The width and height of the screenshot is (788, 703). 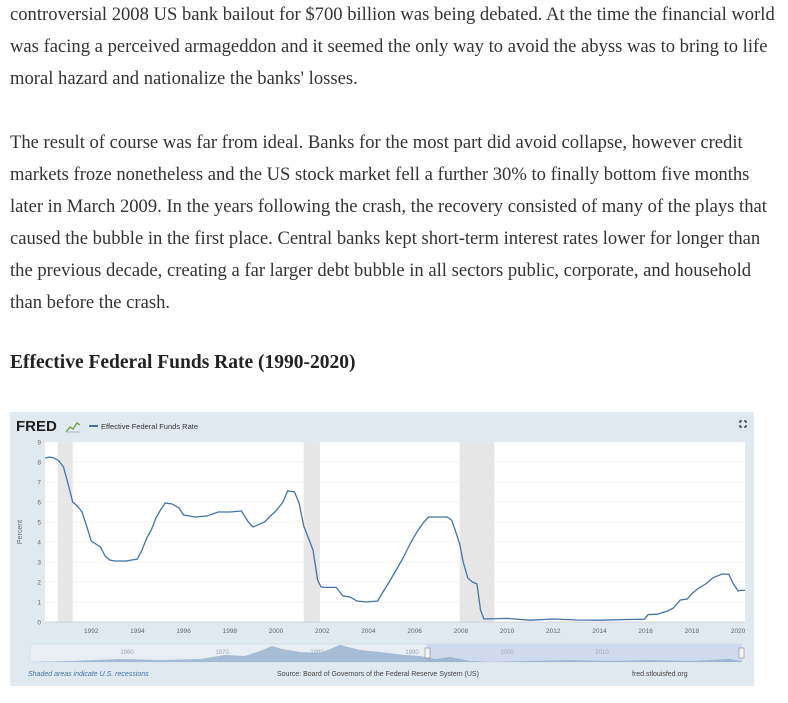 I want to click on y-tick-label: 8, so click(x=39, y=463).